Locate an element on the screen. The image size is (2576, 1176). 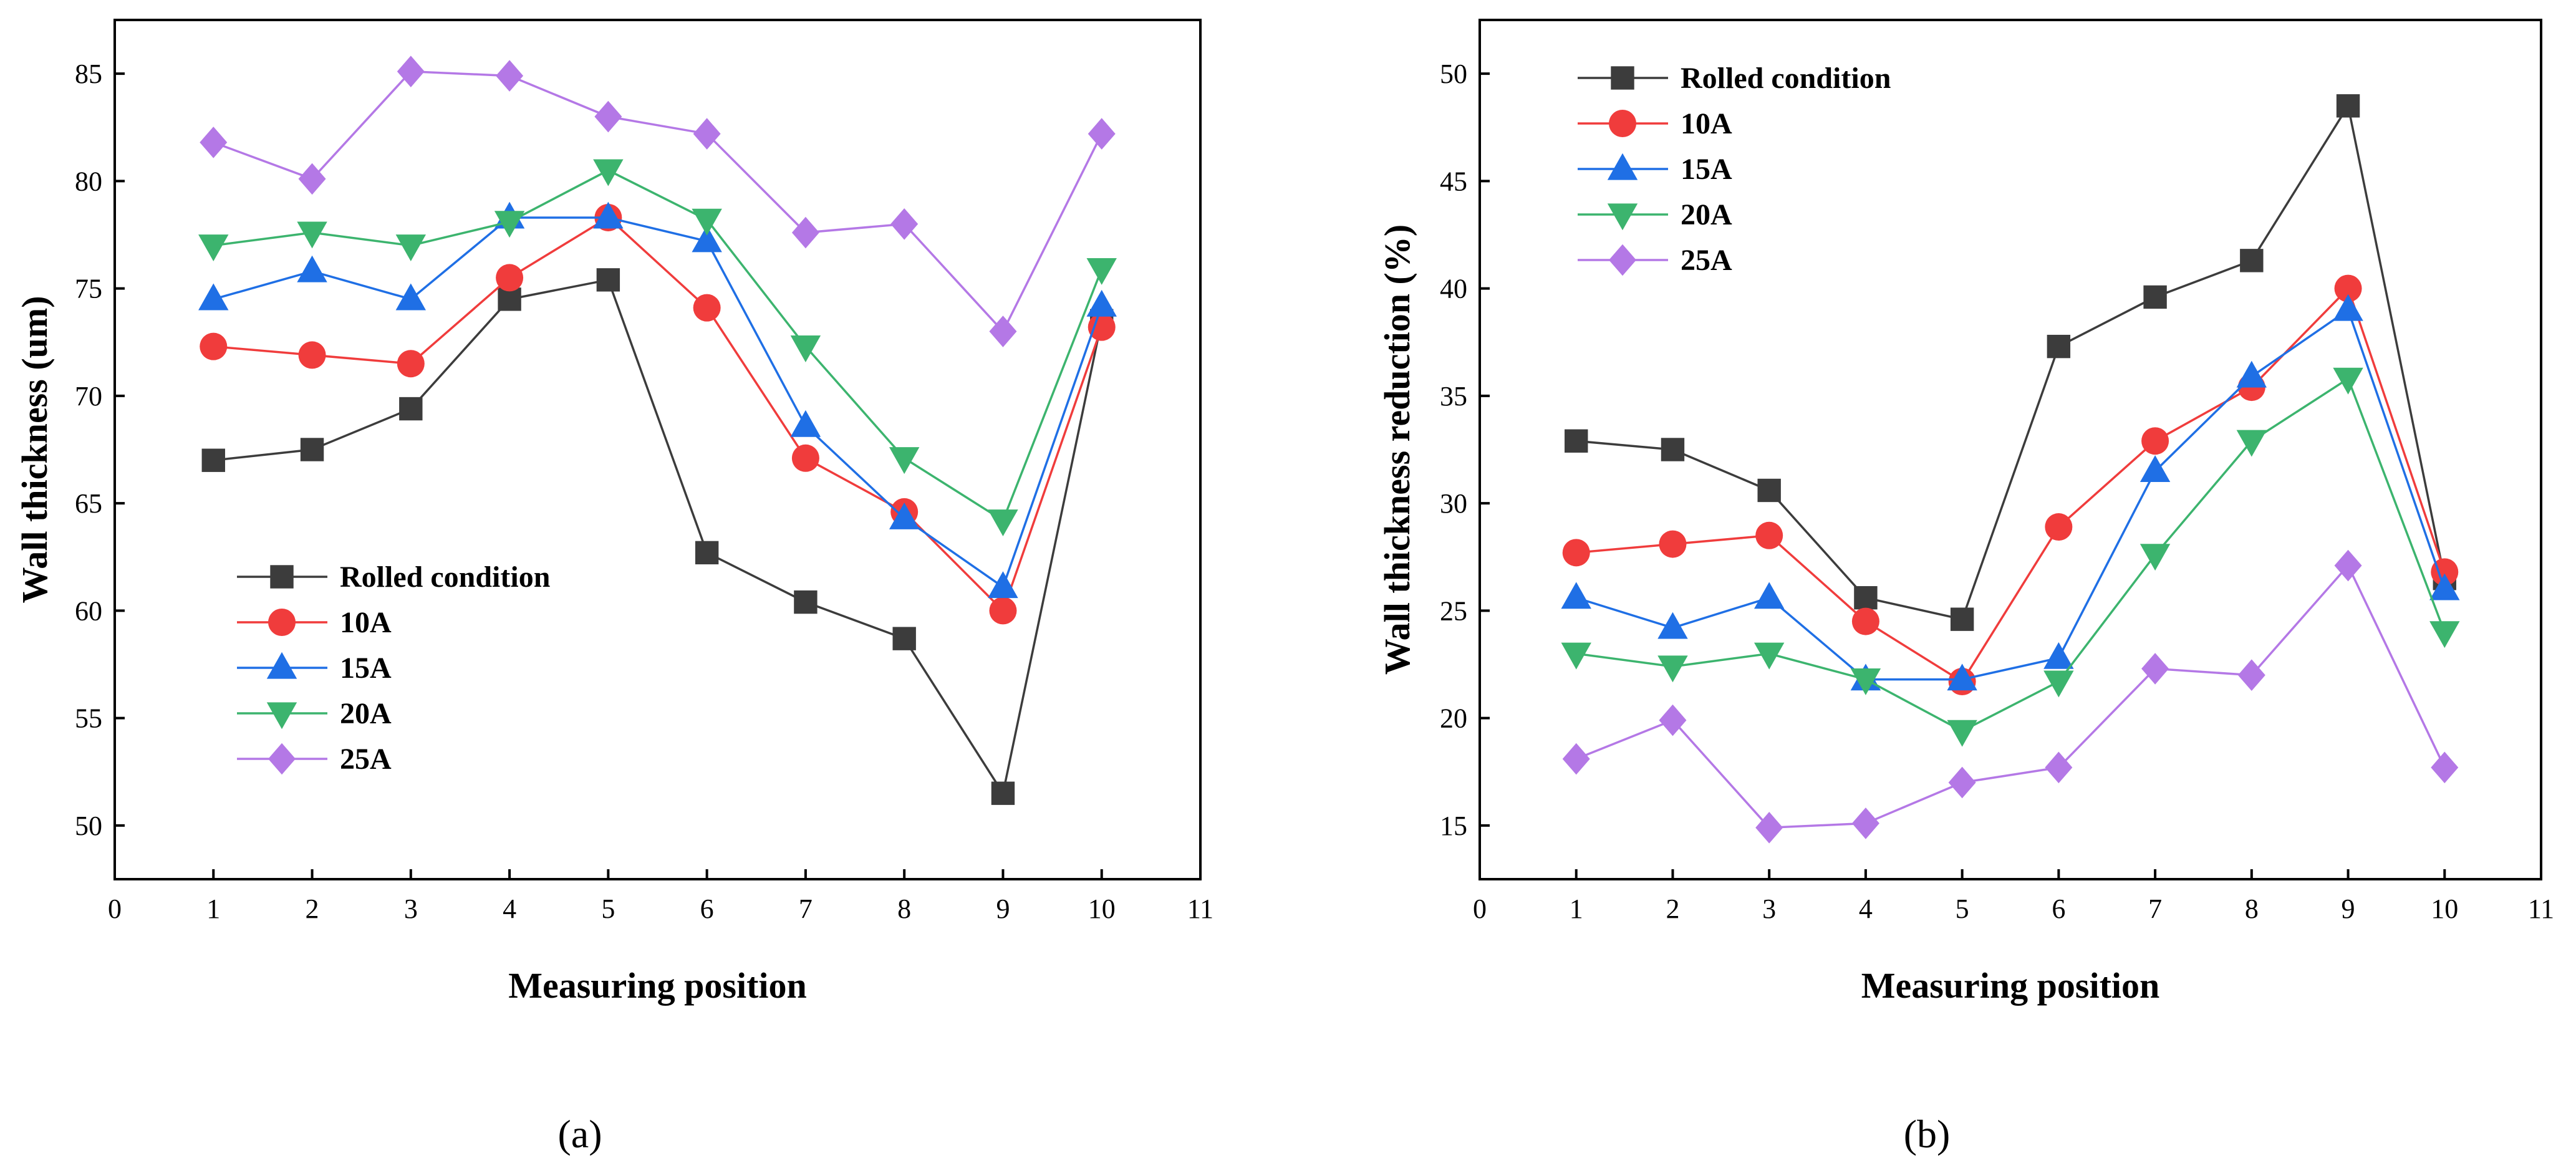
y-tick-label: 15 is located at coordinates (1453, 826).